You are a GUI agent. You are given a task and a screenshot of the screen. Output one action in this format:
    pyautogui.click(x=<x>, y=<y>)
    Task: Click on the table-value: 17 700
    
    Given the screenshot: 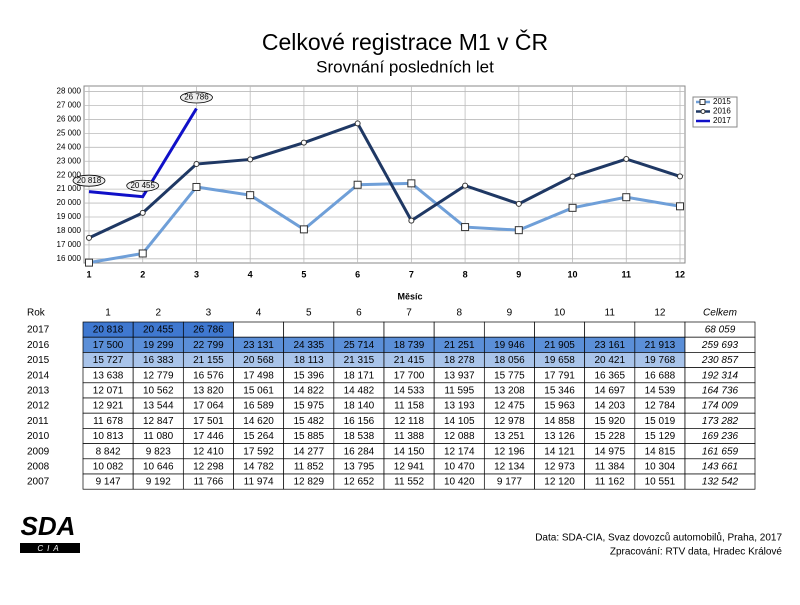 What is the action you would take?
    pyautogui.click(x=409, y=375)
    